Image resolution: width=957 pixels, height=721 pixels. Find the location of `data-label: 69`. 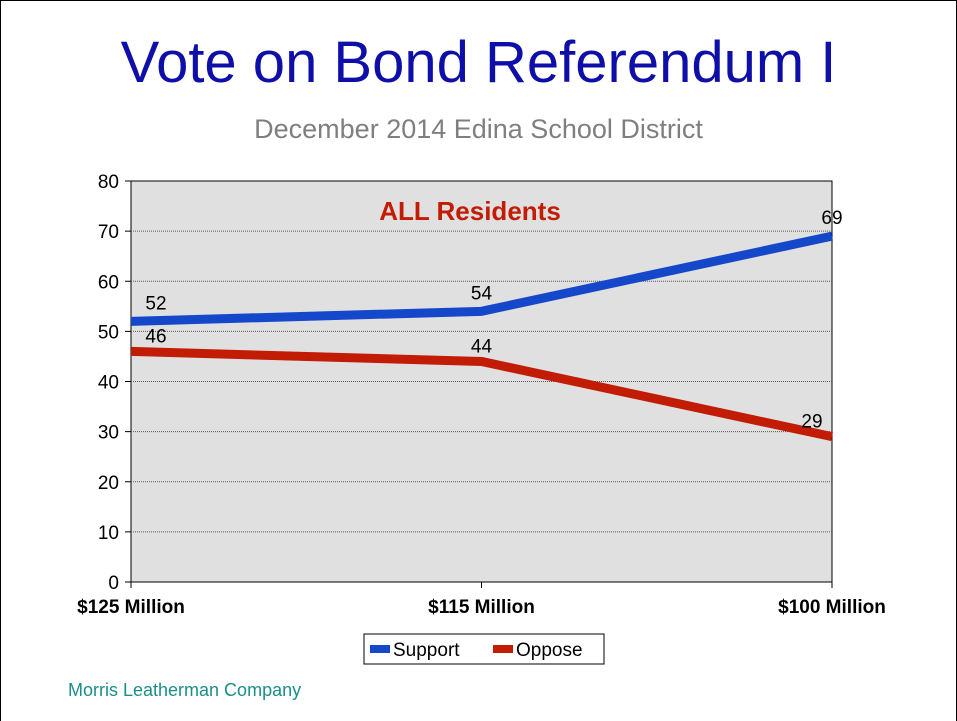

data-label: 69 is located at coordinates (831, 218).